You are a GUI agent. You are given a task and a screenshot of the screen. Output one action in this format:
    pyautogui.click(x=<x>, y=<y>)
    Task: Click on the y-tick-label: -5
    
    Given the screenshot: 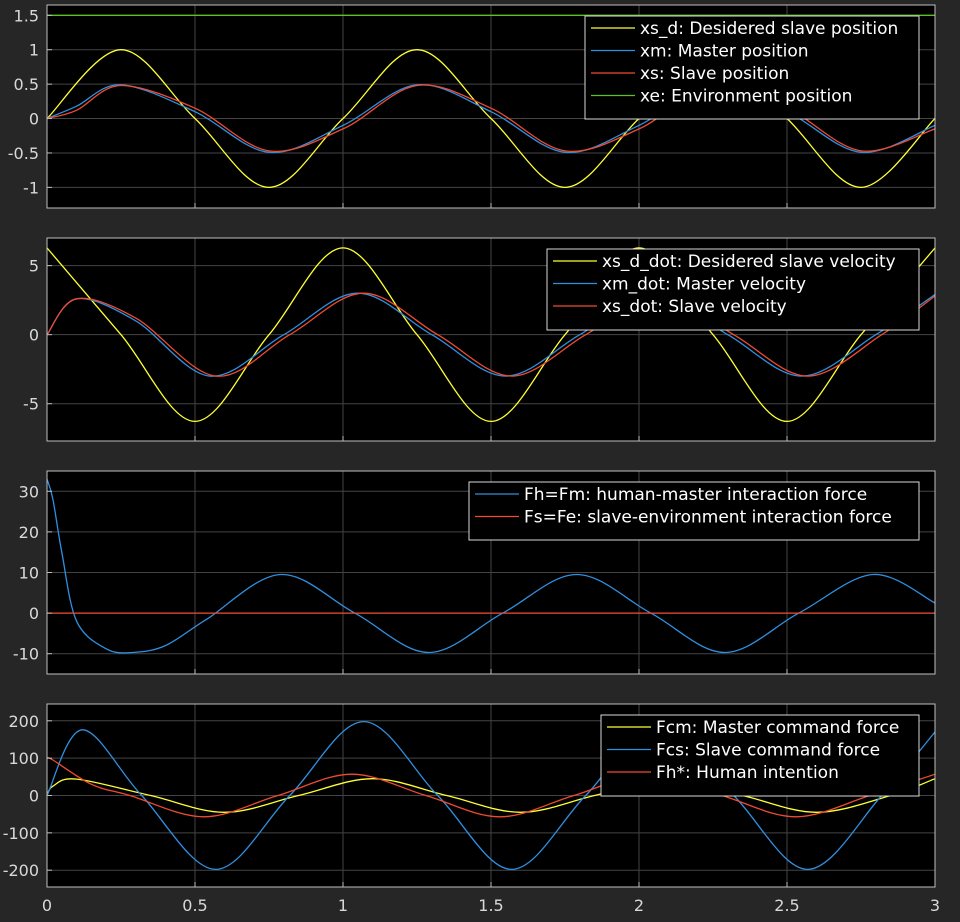 What is the action you would take?
    pyautogui.click(x=31, y=404)
    